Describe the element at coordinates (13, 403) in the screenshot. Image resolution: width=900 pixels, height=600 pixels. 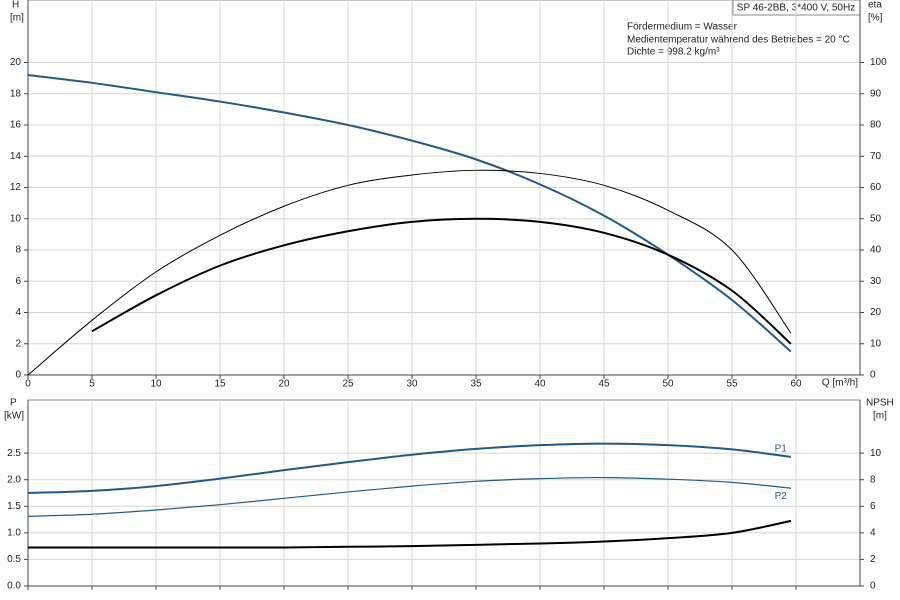
I see `y-axis-label: P` at that location.